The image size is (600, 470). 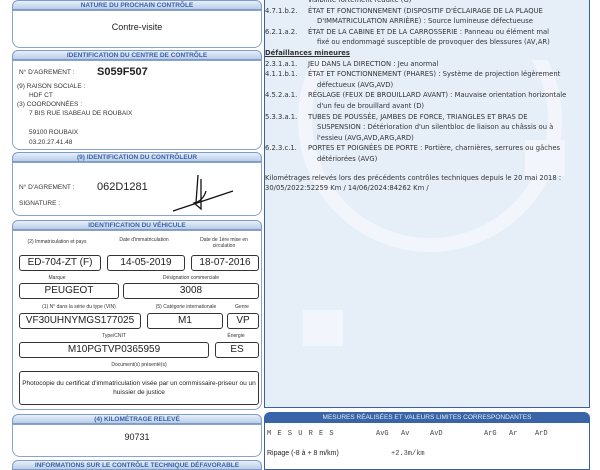 What do you see at coordinates (237, 350) in the screenshot?
I see `energie-field: ES` at bounding box center [237, 350].